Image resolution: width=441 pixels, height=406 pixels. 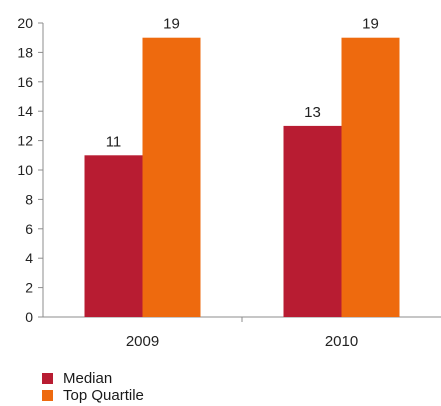 I want to click on y-tick-label: 4, so click(x=29, y=258).